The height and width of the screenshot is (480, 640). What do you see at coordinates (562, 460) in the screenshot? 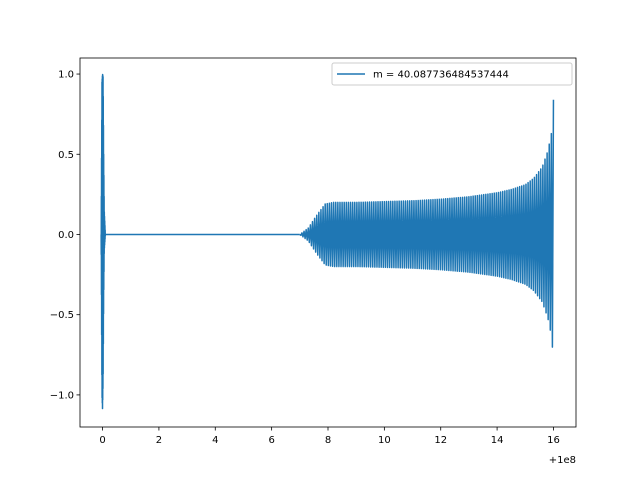
I see `x-offset-label: +1e8` at bounding box center [562, 460].